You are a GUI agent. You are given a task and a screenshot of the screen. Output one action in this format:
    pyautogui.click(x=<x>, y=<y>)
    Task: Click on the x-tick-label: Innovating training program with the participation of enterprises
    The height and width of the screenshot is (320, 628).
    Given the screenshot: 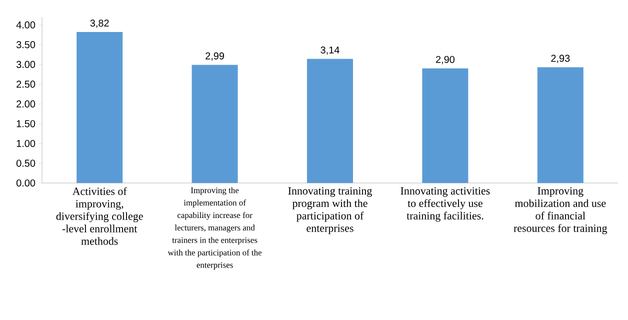 What is the action you would take?
    pyautogui.click(x=330, y=210)
    